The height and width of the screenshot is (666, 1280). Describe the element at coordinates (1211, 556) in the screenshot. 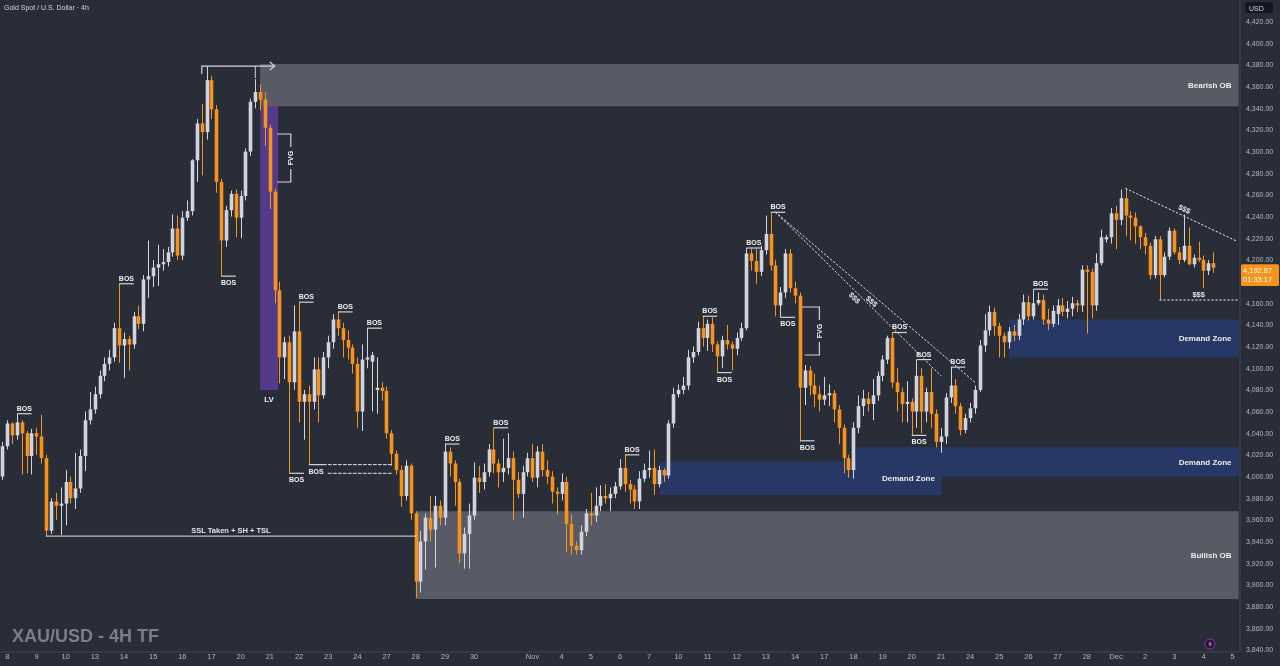

I see `band-label: Bullish OB` at that location.